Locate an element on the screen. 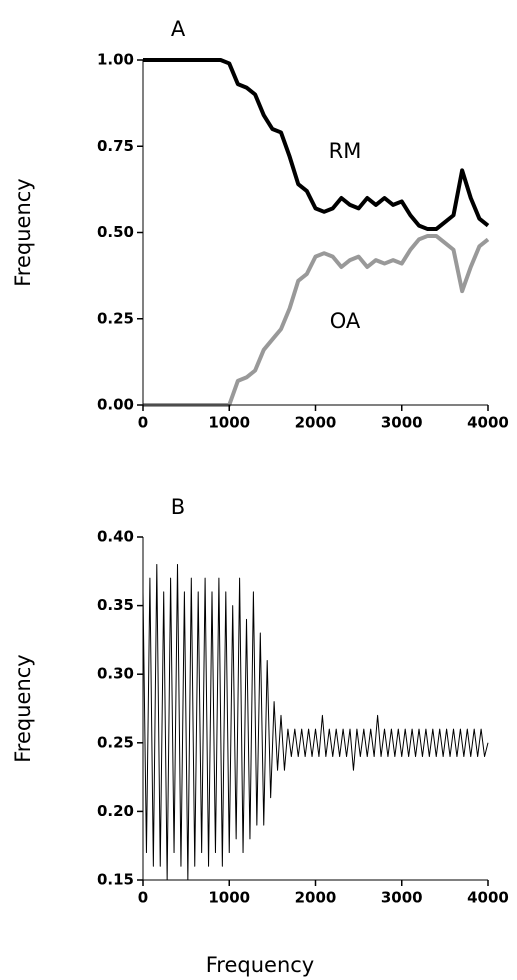 The image size is (517, 980). y-tick-label: 0.35 is located at coordinates (115, 605).